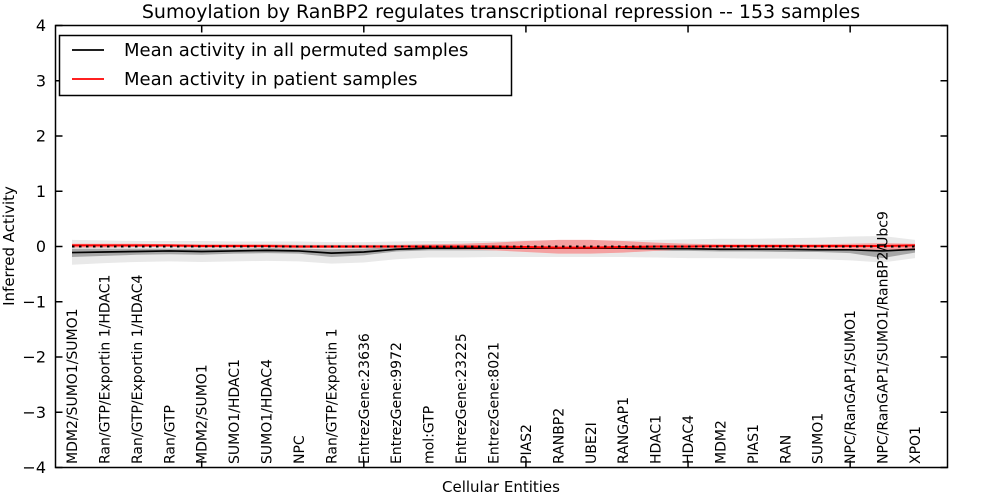 The height and width of the screenshot is (504, 1000). What do you see at coordinates (41, 80) in the screenshot?
I see `y-tick-label: 3` at bounding box center [41, 80].